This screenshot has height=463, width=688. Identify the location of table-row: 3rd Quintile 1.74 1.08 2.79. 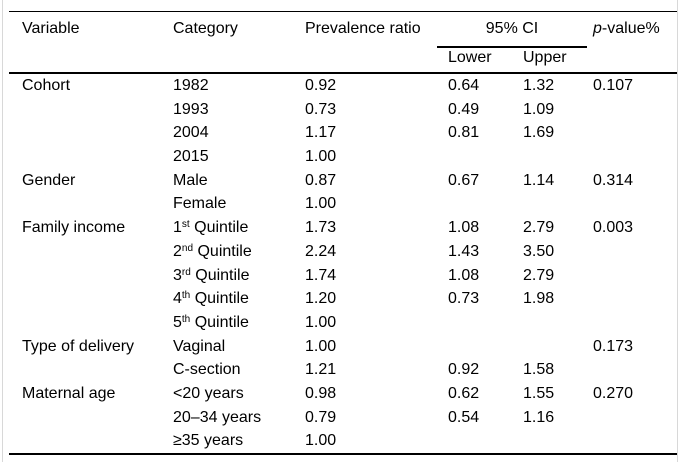
(349, 276).